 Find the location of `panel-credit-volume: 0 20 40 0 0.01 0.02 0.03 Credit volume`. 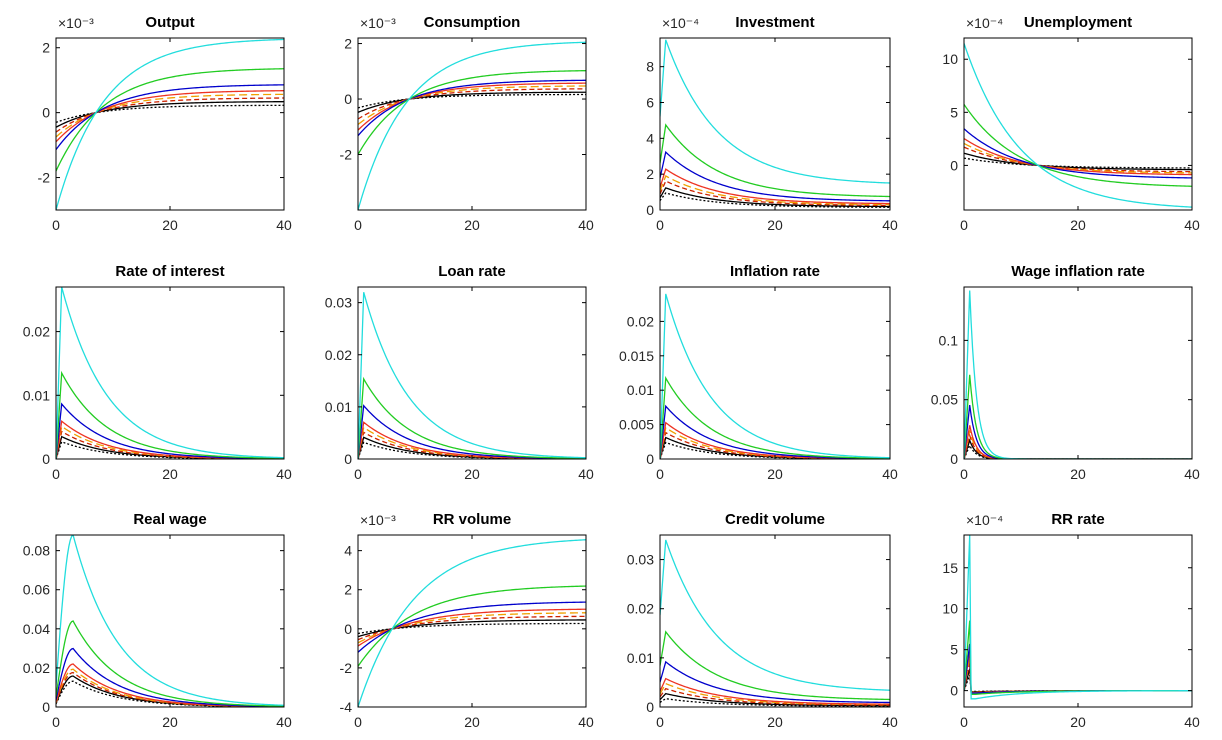

panel-credit-volume: 0 20 40 0 0.01 0.02 0.03 Credit volume is located at coordinates (762, 620).